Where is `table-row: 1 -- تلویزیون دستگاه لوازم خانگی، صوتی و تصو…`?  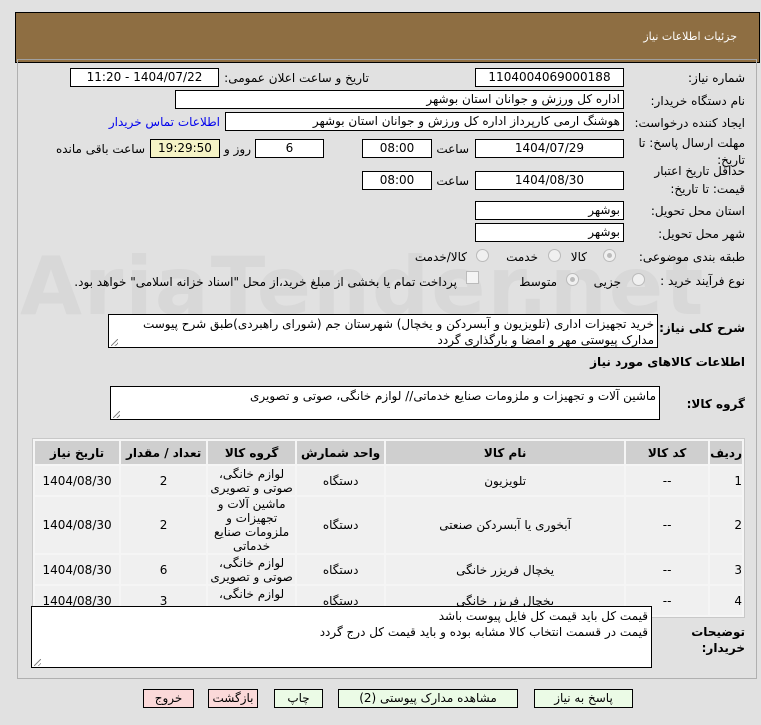 table-row: 1 -- تلویزیون دستگاه لوازم خانگی، صوتی و تصو… is located at coordinates (388, 480).